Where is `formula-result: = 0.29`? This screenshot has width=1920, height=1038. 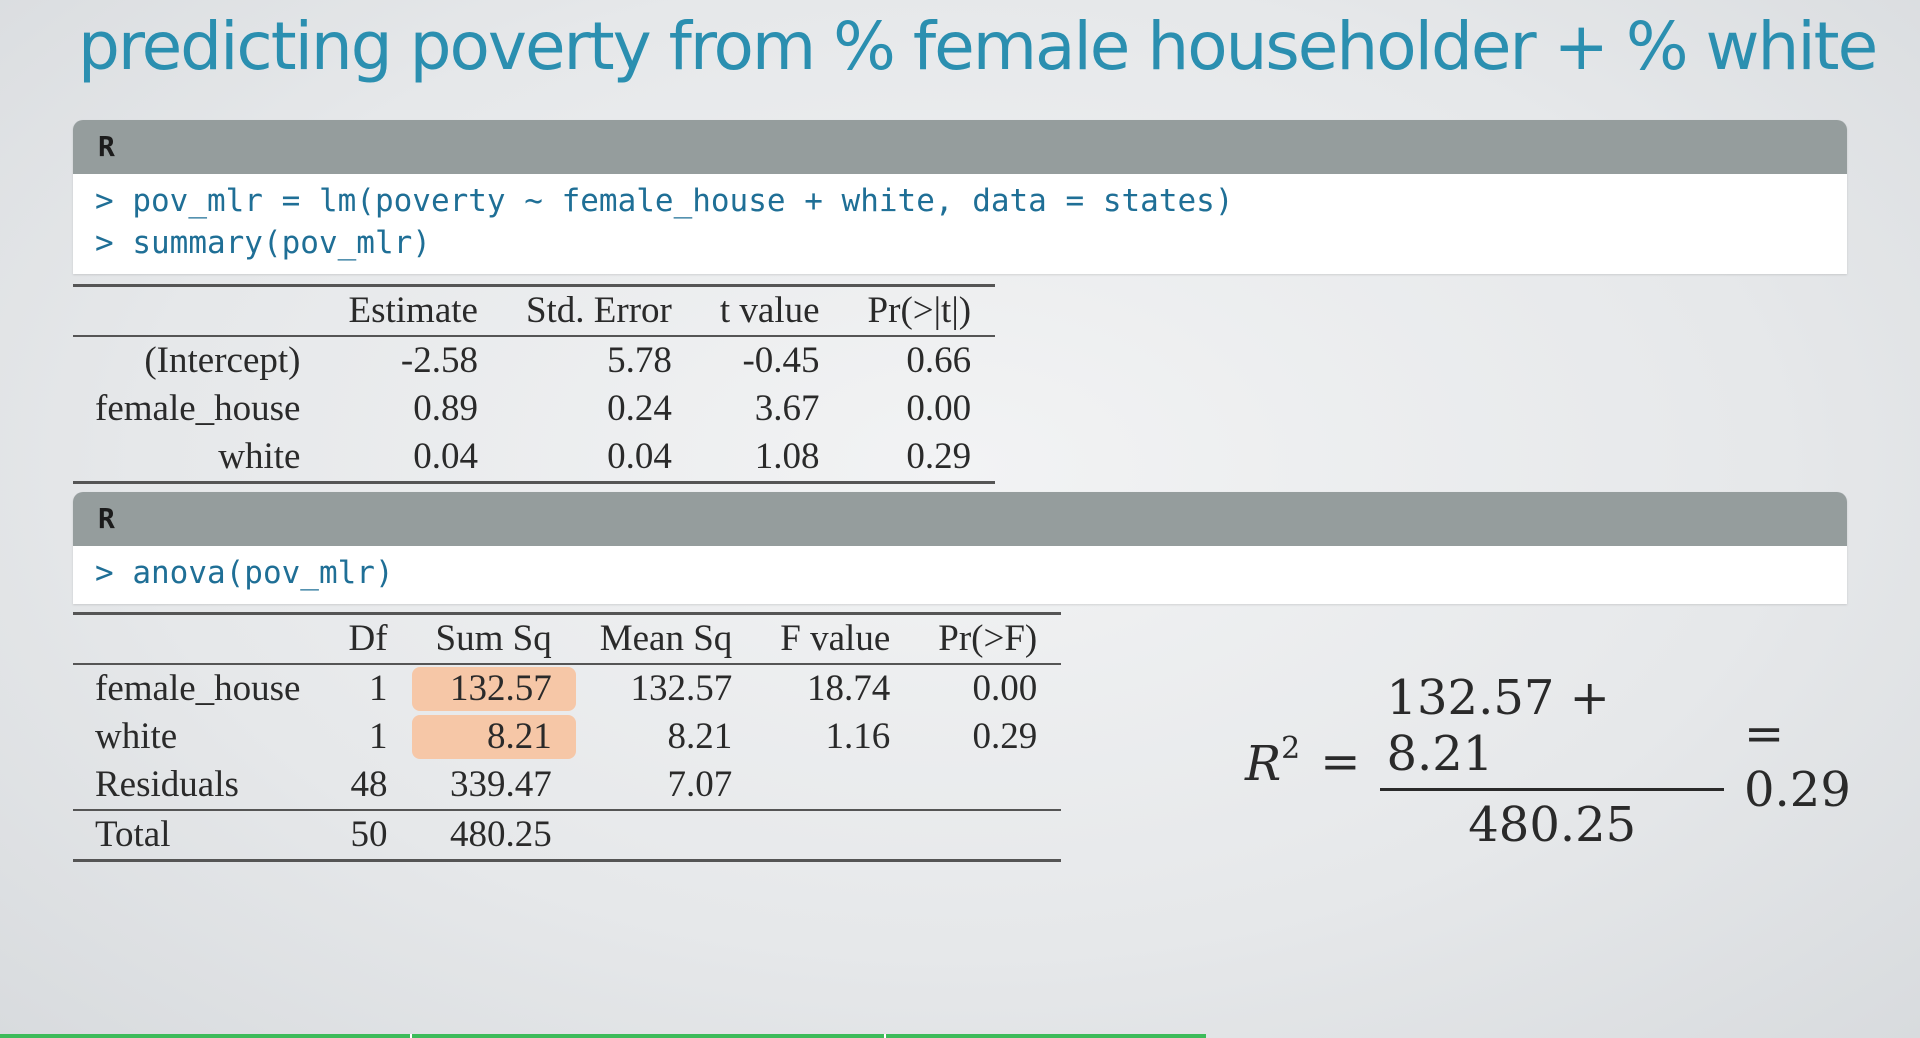 formula-result: = 0.29 is located at coordinates (1797, 761).